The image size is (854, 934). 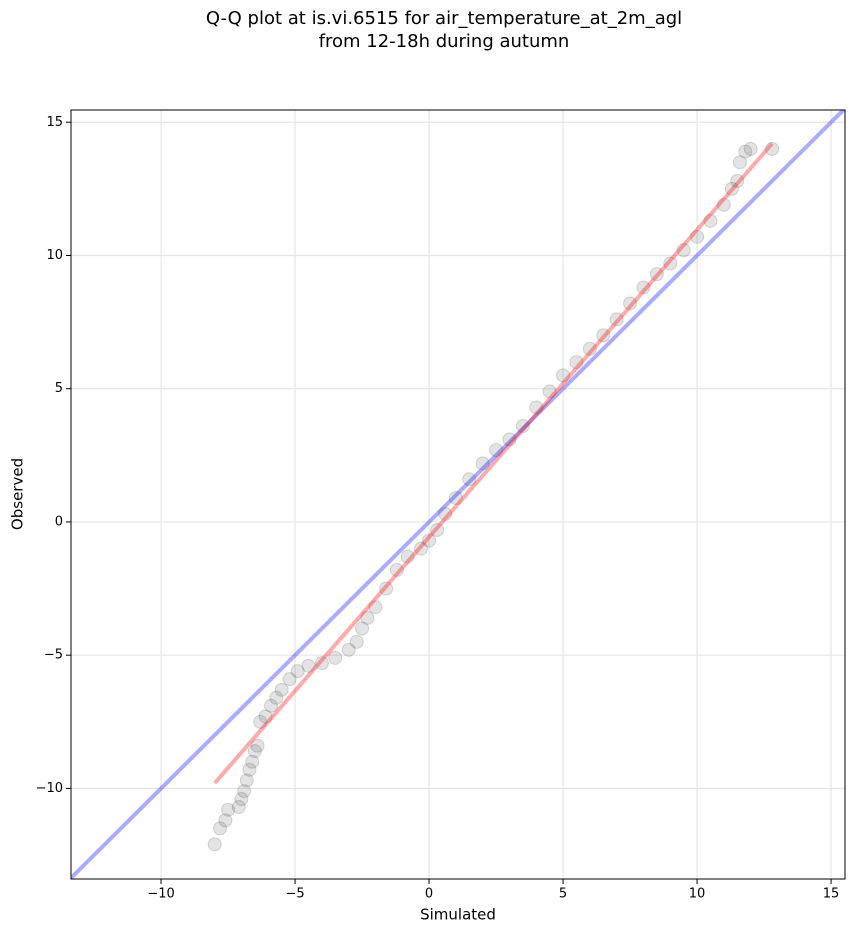 I want to click on y-tick-label: 15, so click(x=54, y=122).